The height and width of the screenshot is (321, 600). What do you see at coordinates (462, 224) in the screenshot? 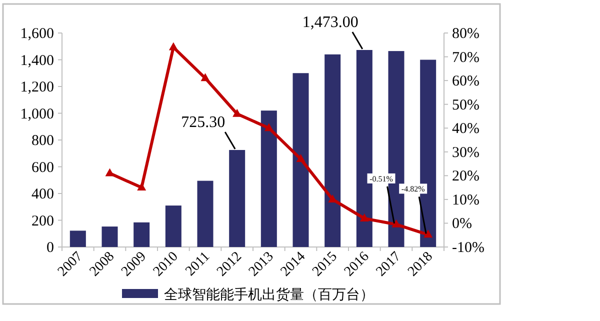
I see `y2-tick-label: 0%` at bounding box center [462, 224].